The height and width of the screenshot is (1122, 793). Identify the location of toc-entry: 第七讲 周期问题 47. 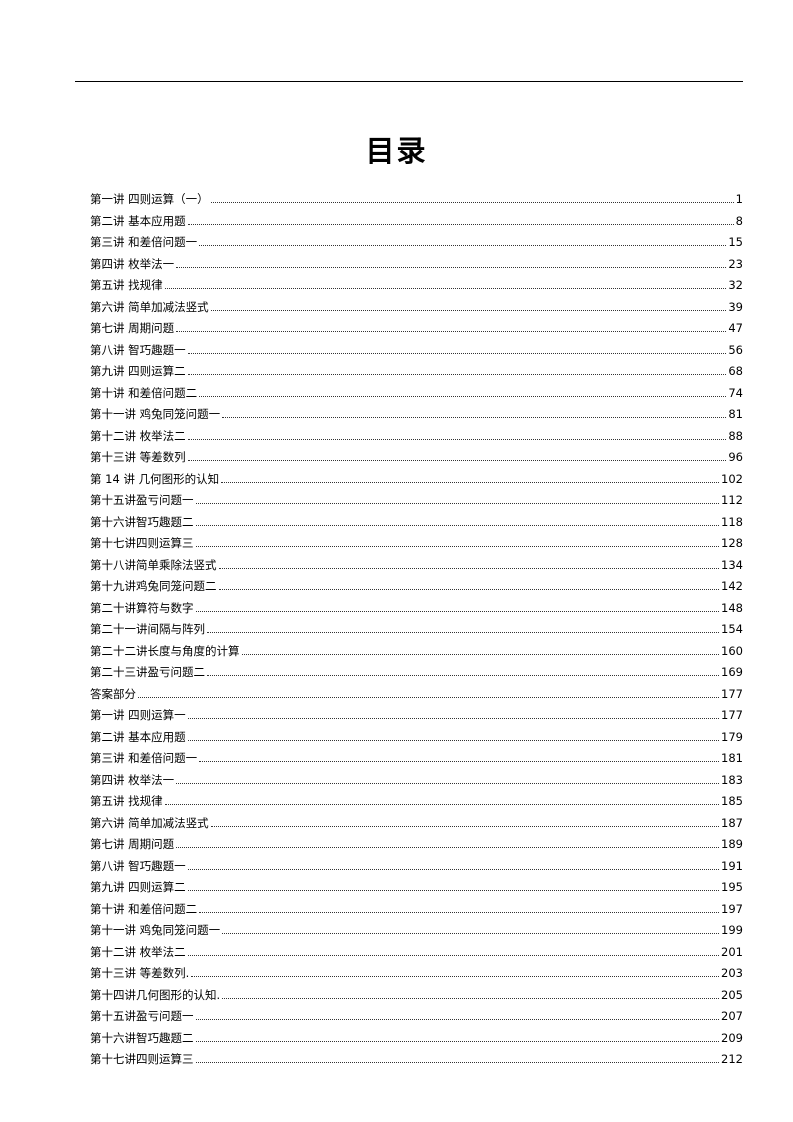
(416, 328).